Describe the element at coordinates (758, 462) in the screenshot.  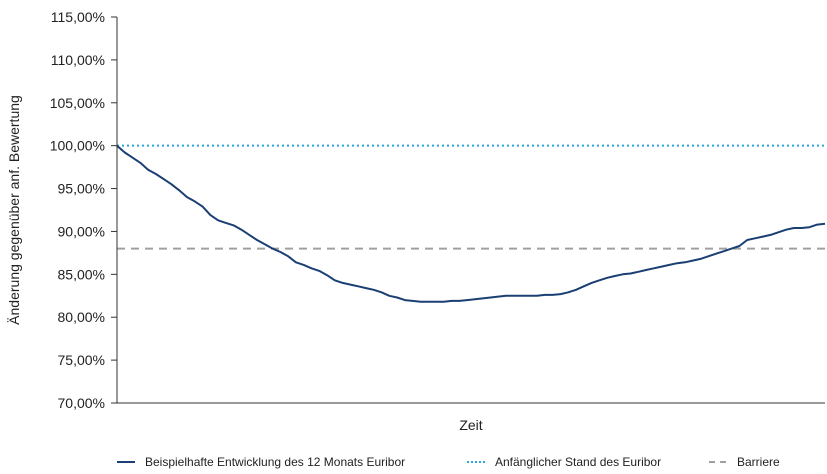
I see `legend-label-barrier: Barriere` at that location.